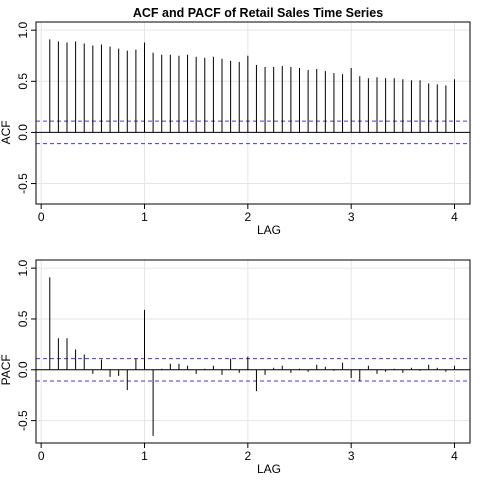  I want to click on chart-title: ACF and PACF of Retail Sales Time Series, so click(258, 13).